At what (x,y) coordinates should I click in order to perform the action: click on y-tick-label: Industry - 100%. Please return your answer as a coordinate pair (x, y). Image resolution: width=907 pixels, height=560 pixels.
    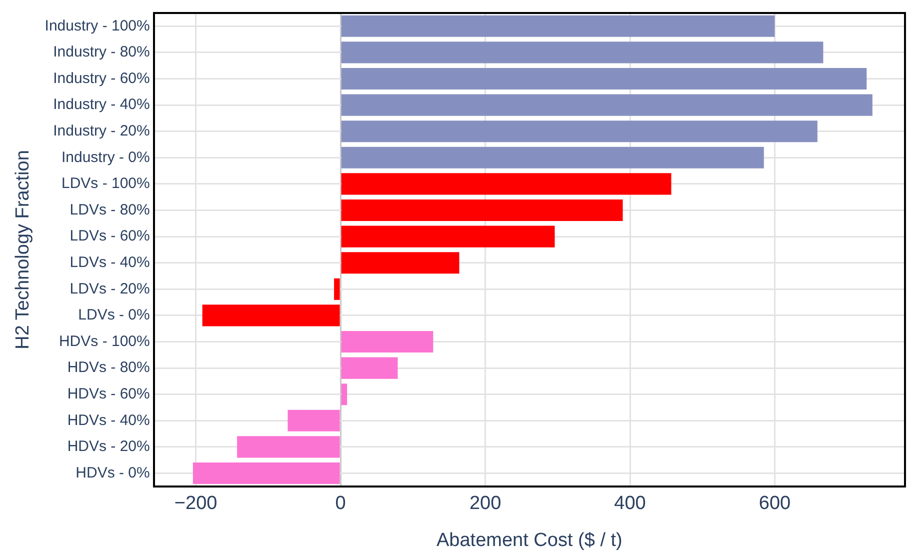
    Looking at the image, I should click on (97, 25).